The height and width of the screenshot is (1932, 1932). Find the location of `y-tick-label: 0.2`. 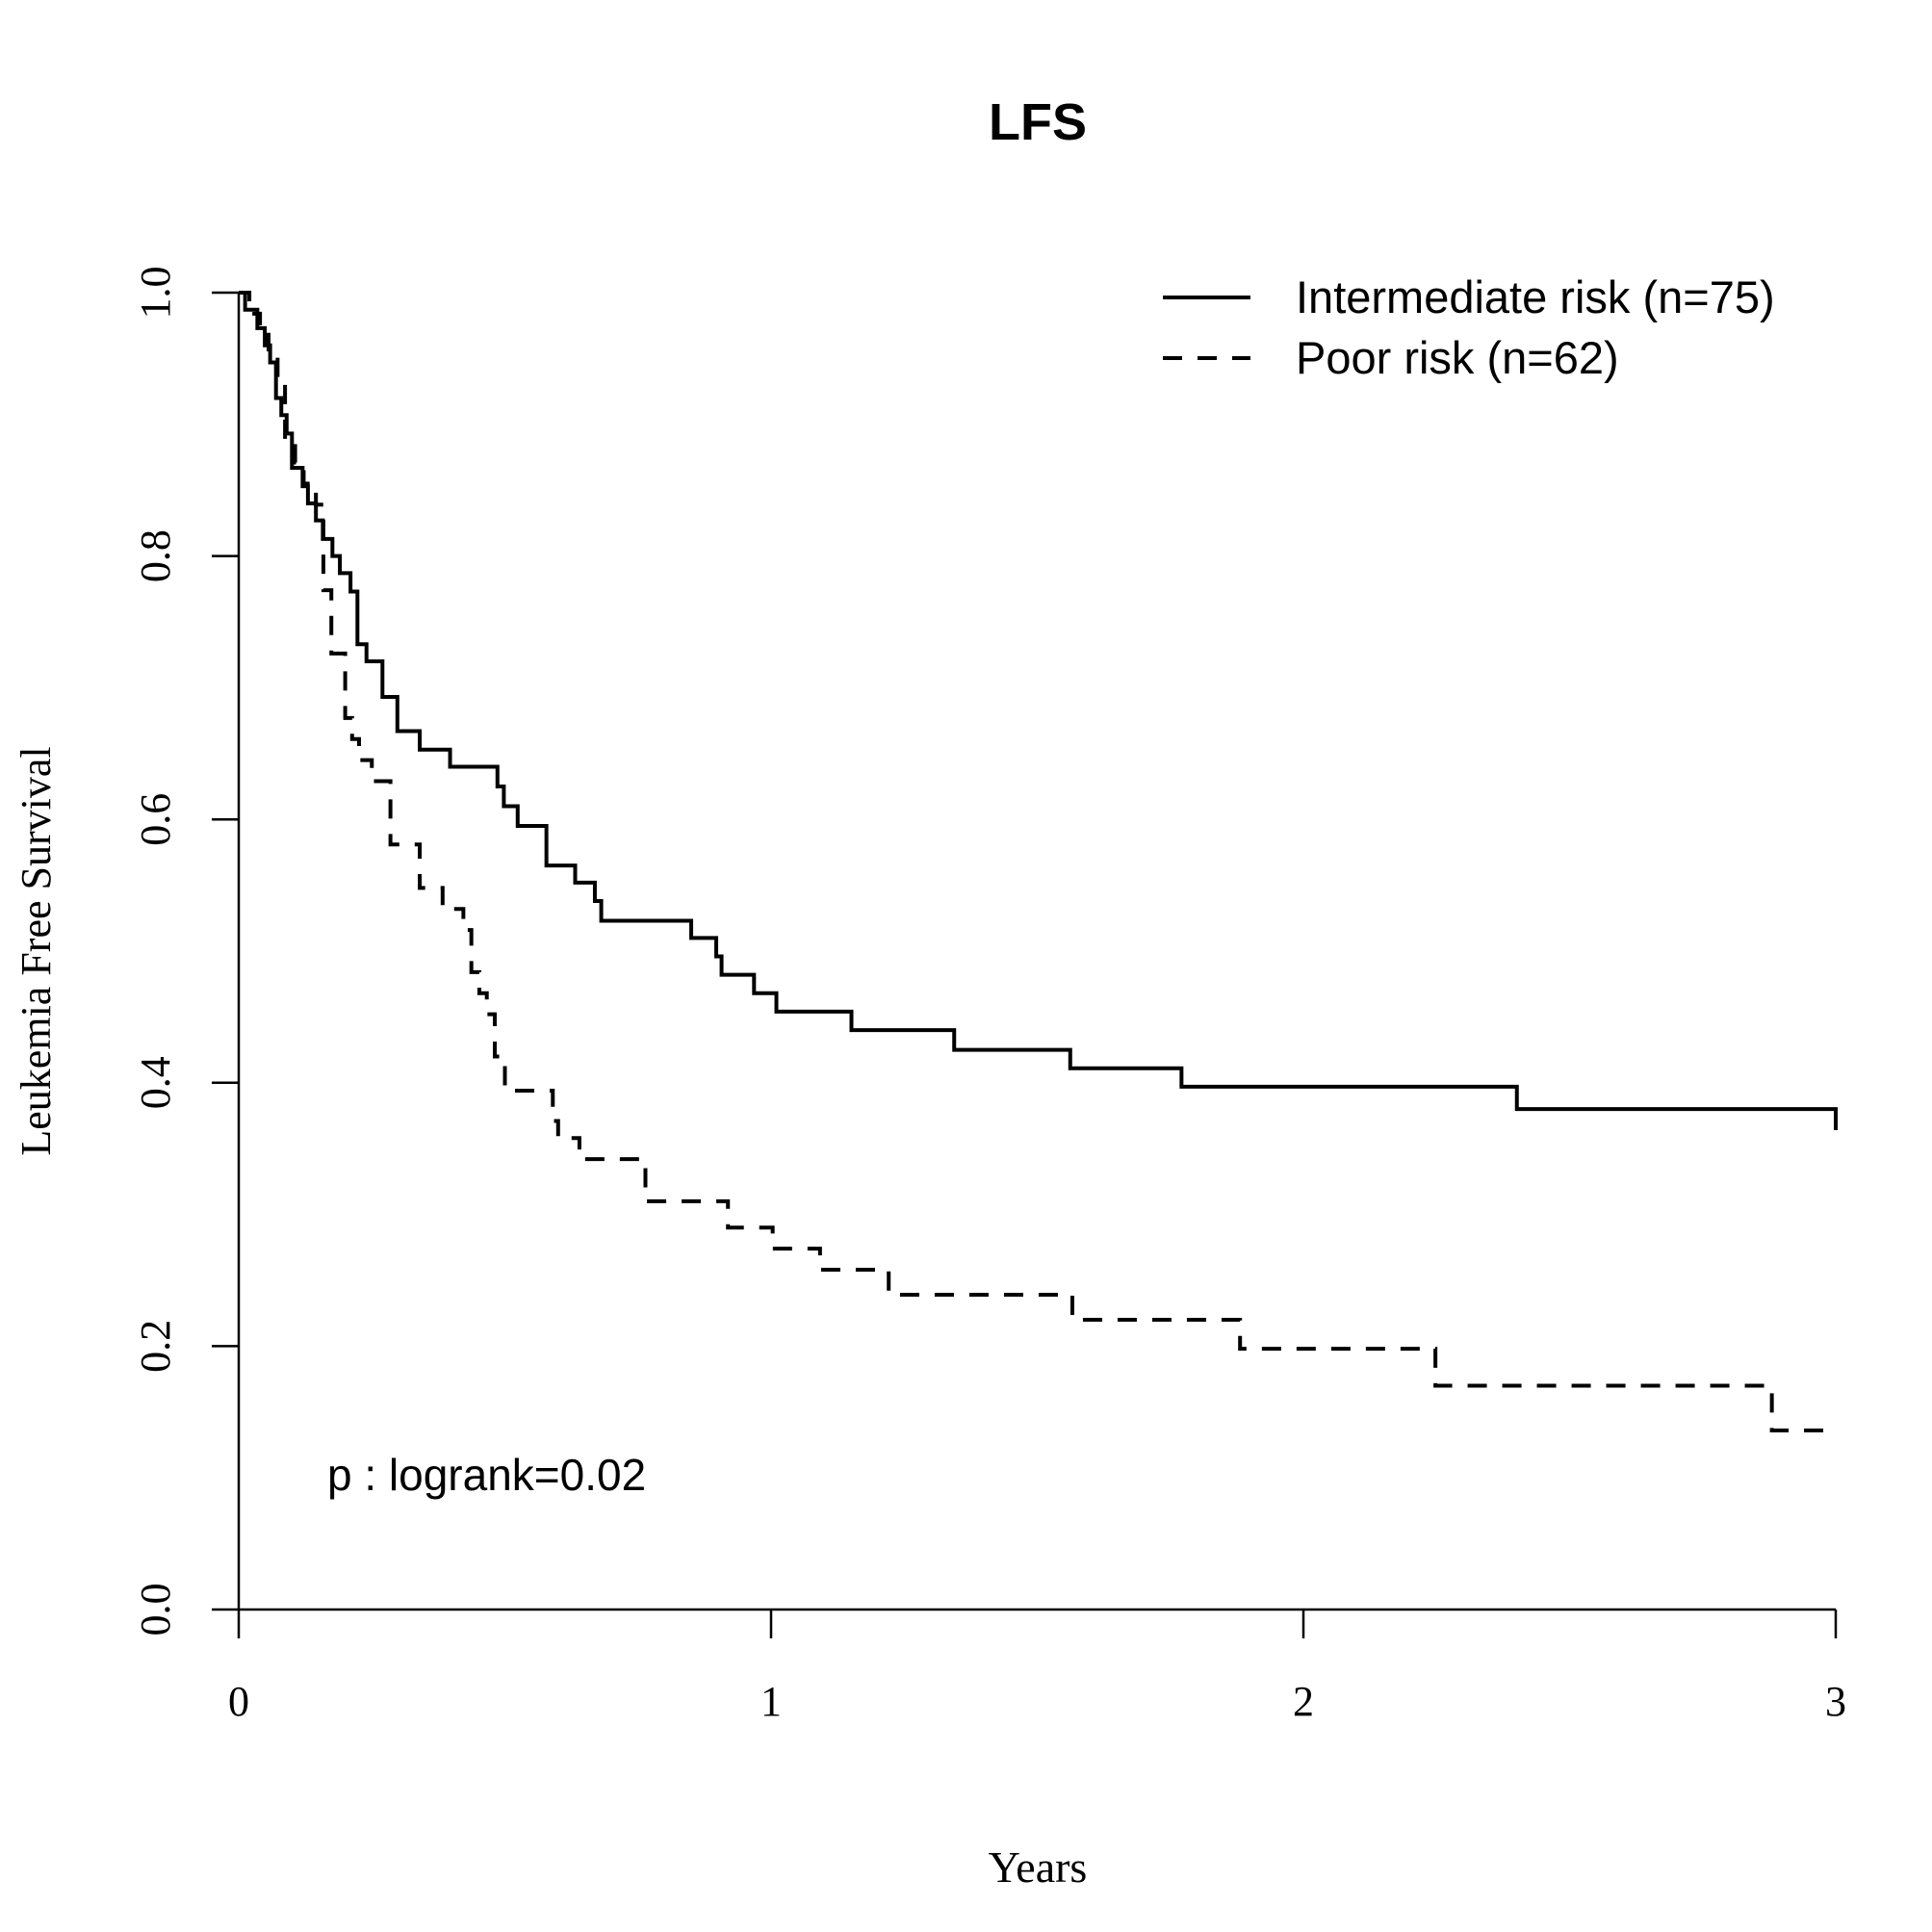

y-tick-label: 0.2 is located at coordinates (156, 1347).